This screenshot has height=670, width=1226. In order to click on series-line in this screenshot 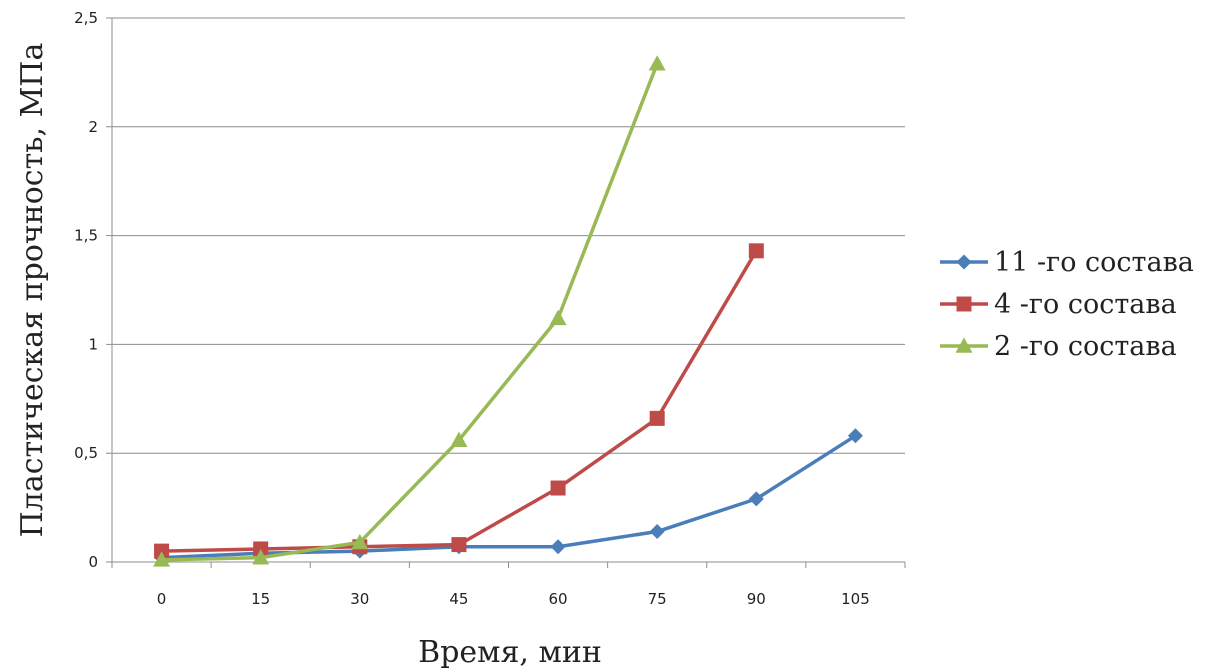, I will do `click(509, 497)`.